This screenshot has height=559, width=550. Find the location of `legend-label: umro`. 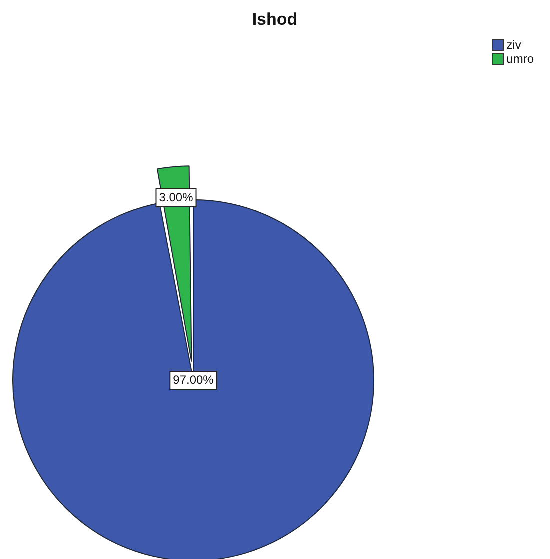

legend-label: umro is located at coordinates (520, 59).